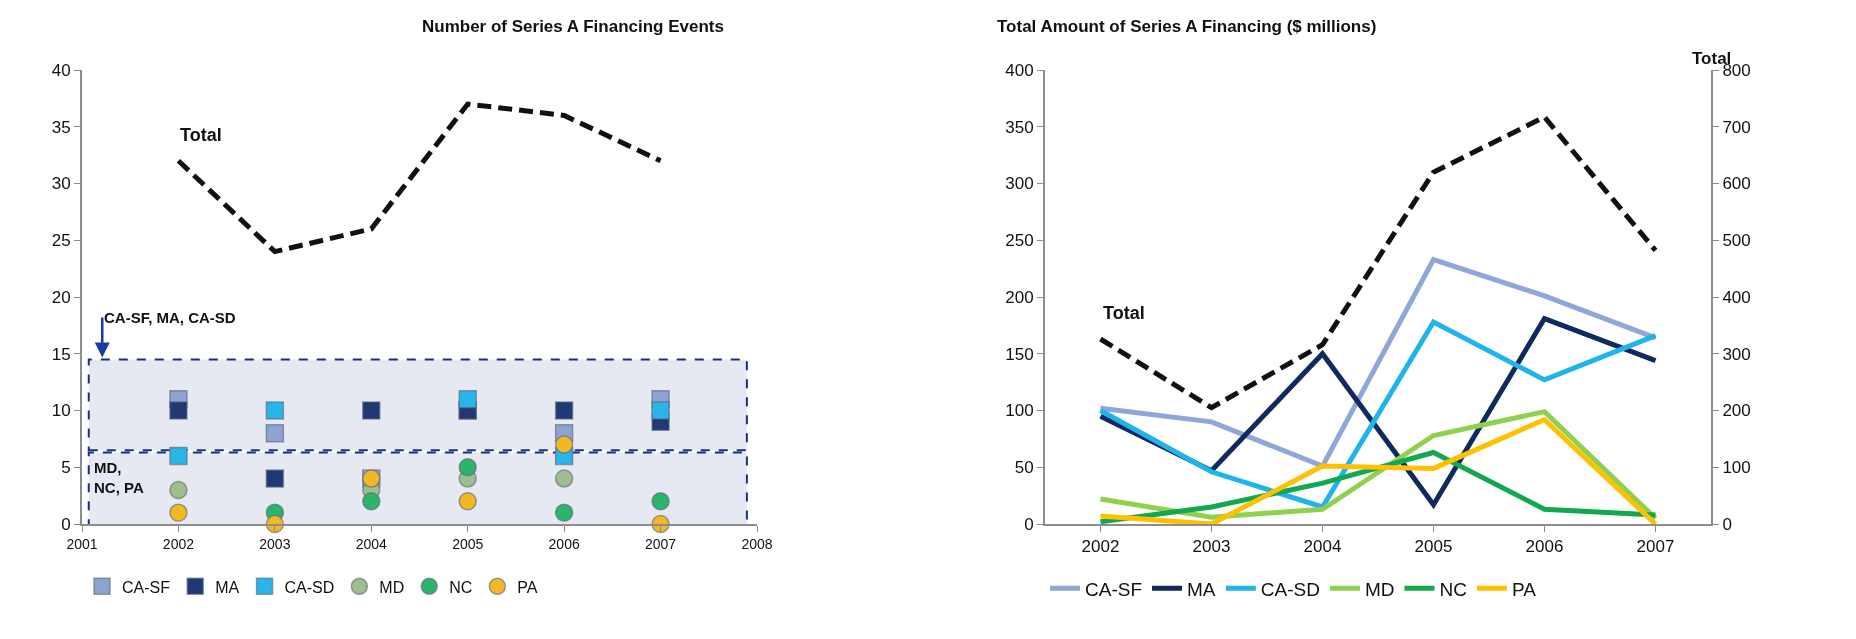 The width and height of the screenshot is (1856, 639). What do you see at coordinates (1736, 297) in the screenshot?
I see `y2-tick-label: 400` at bounding box center [1736, 297].